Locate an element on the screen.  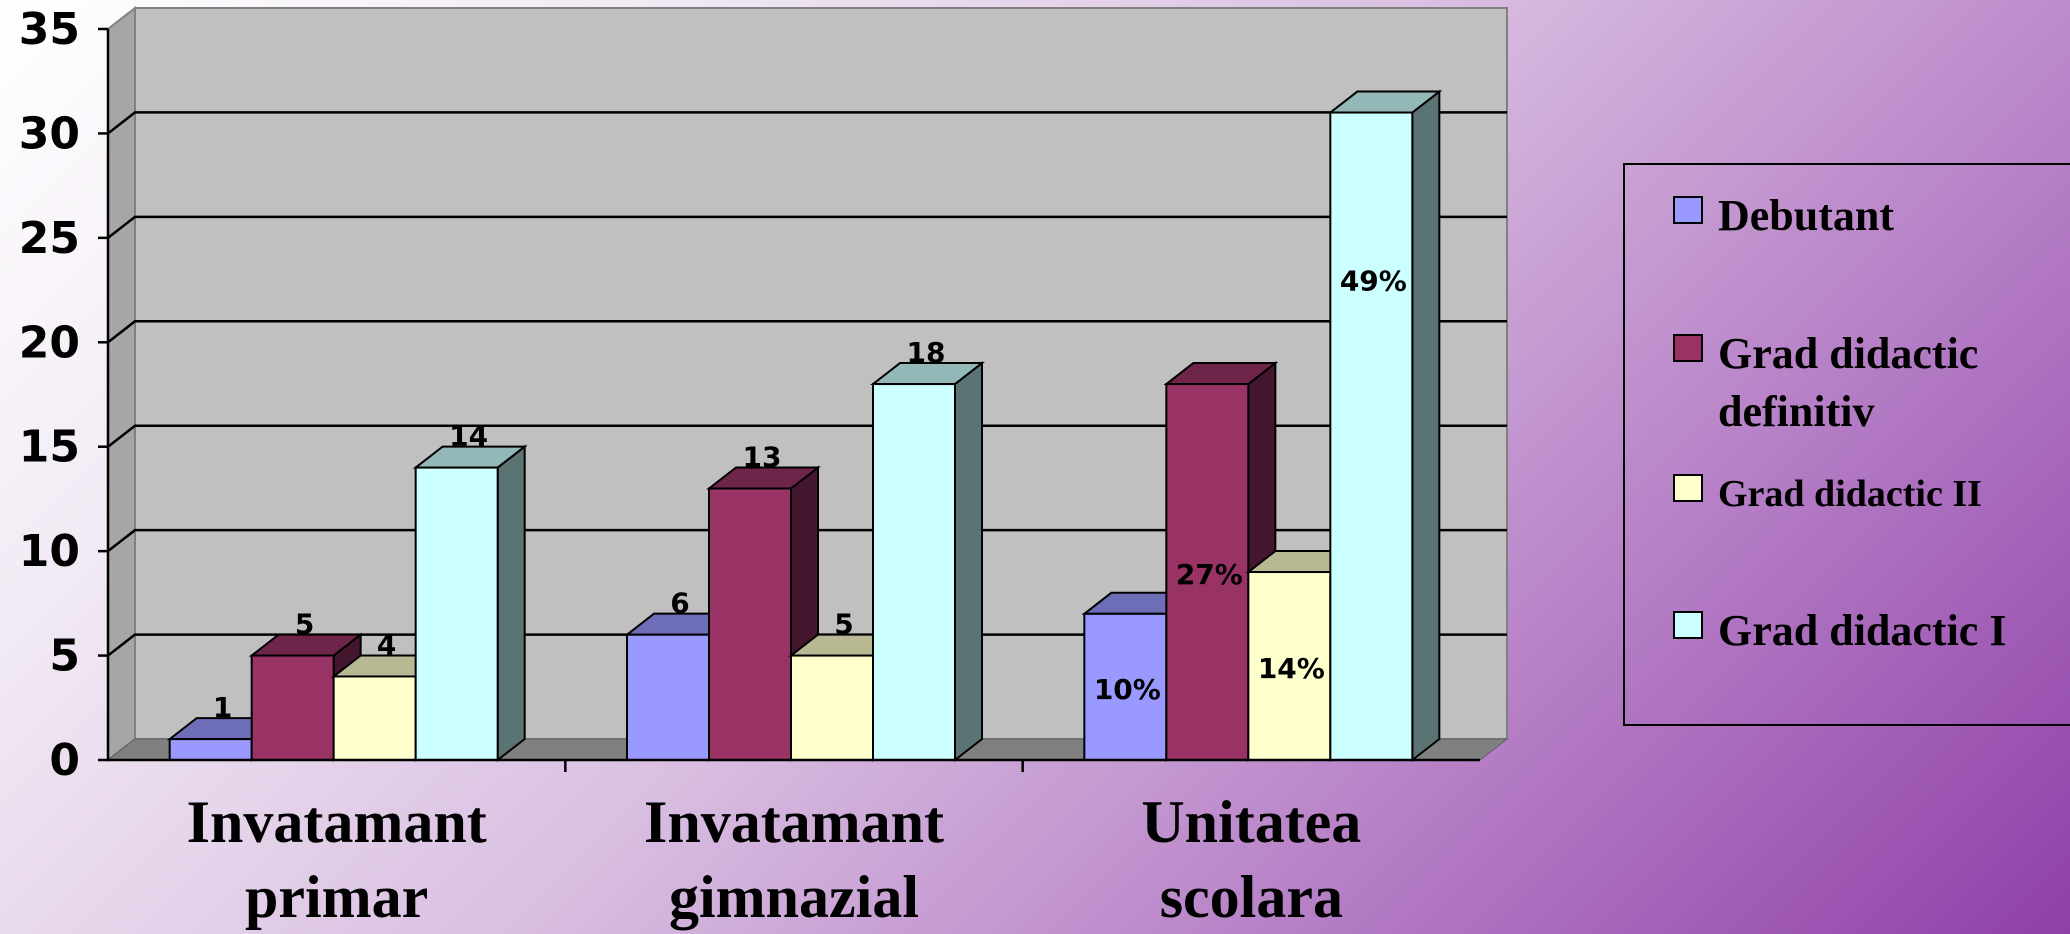
legend-item-grad-definitiv: Grad didactic definitiv is located at coordinates (1843, 383).